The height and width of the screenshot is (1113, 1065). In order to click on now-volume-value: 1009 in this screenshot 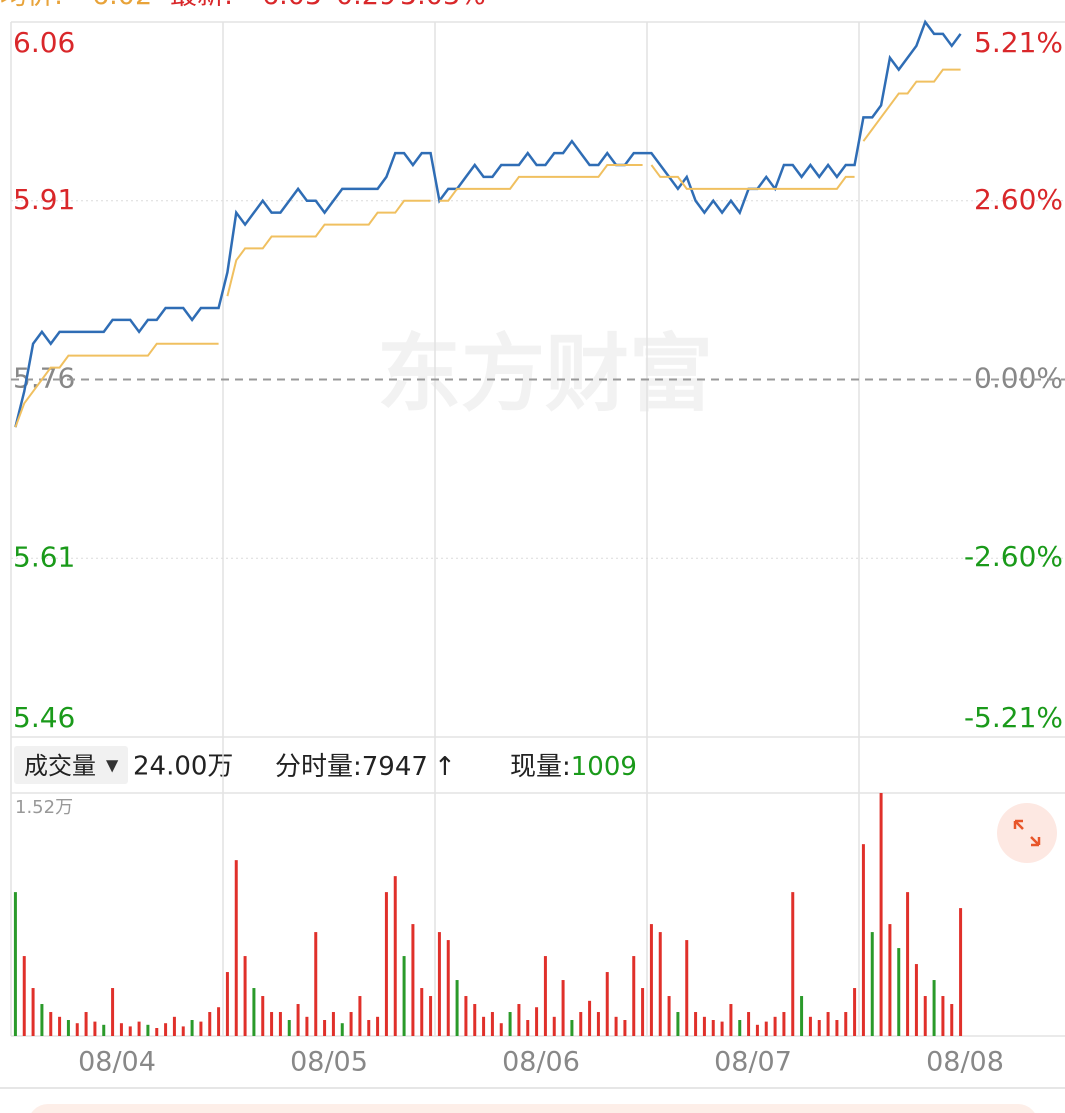, I will do `click(604, 767)`.